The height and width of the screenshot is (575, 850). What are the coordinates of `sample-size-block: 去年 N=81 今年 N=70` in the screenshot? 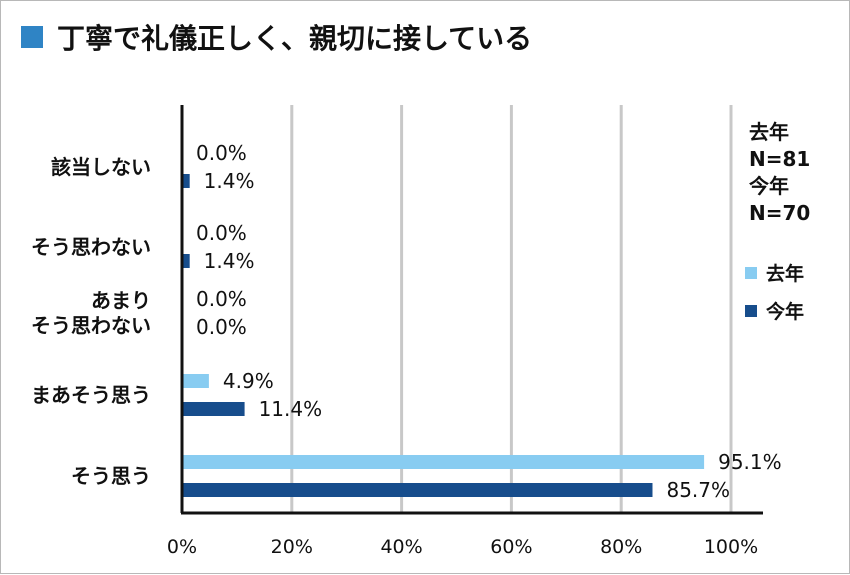 It's located at (779, 173).